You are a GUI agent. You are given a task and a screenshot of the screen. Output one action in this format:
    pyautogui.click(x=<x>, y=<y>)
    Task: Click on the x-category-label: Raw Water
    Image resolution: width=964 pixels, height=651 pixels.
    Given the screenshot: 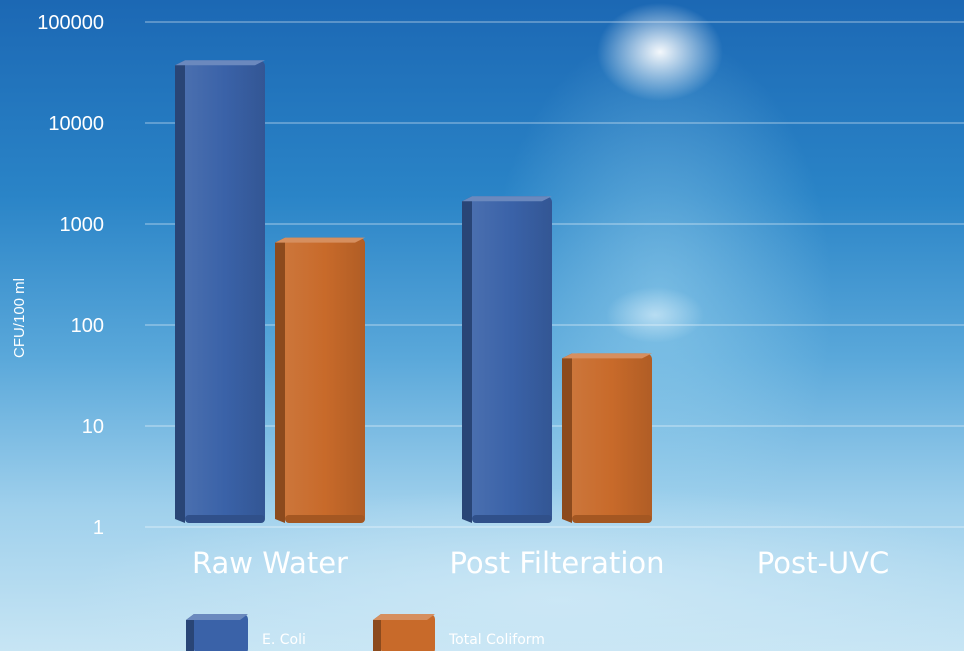 What is the action you would take?
    pyautogui.click(x=270, y=563)
    